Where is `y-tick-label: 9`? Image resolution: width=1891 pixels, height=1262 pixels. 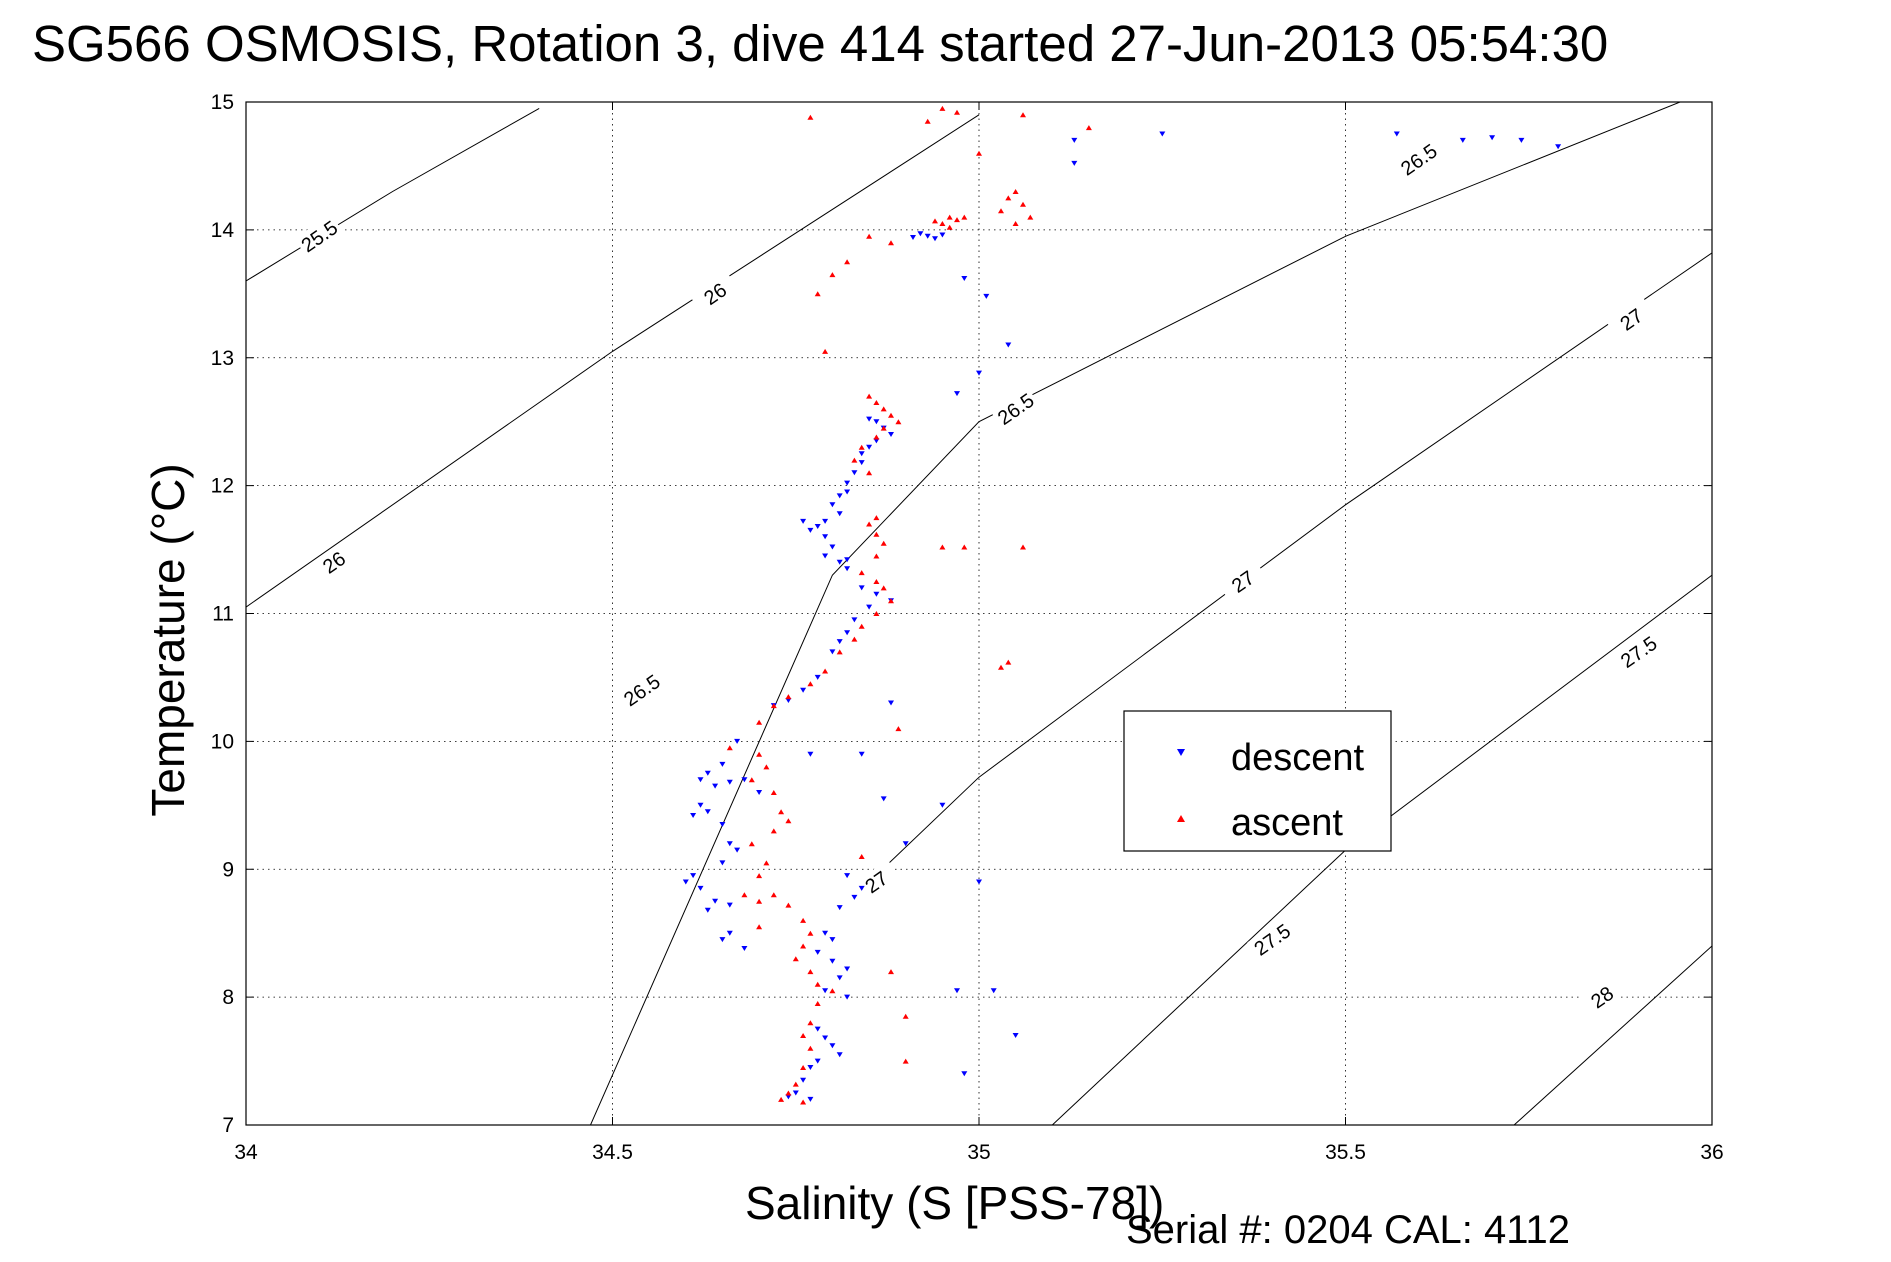 y-tick-label: 9 is located at coordinates (228, 869).